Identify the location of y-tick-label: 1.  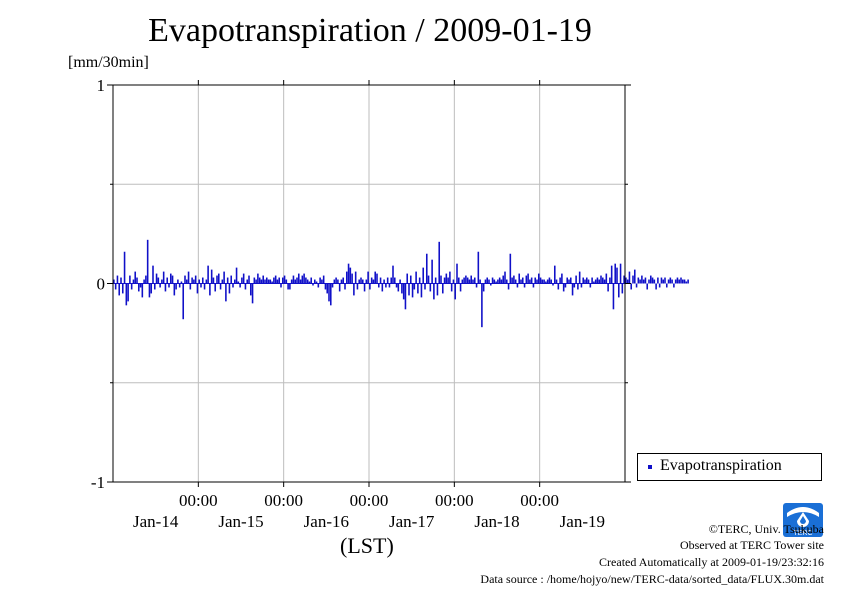
(101, 85).